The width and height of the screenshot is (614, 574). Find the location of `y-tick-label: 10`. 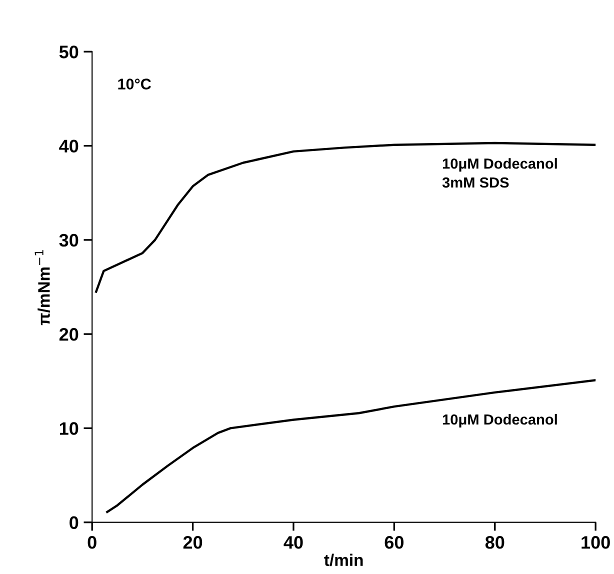

y-tick-label: 10 is located at coordinates (69, 428).